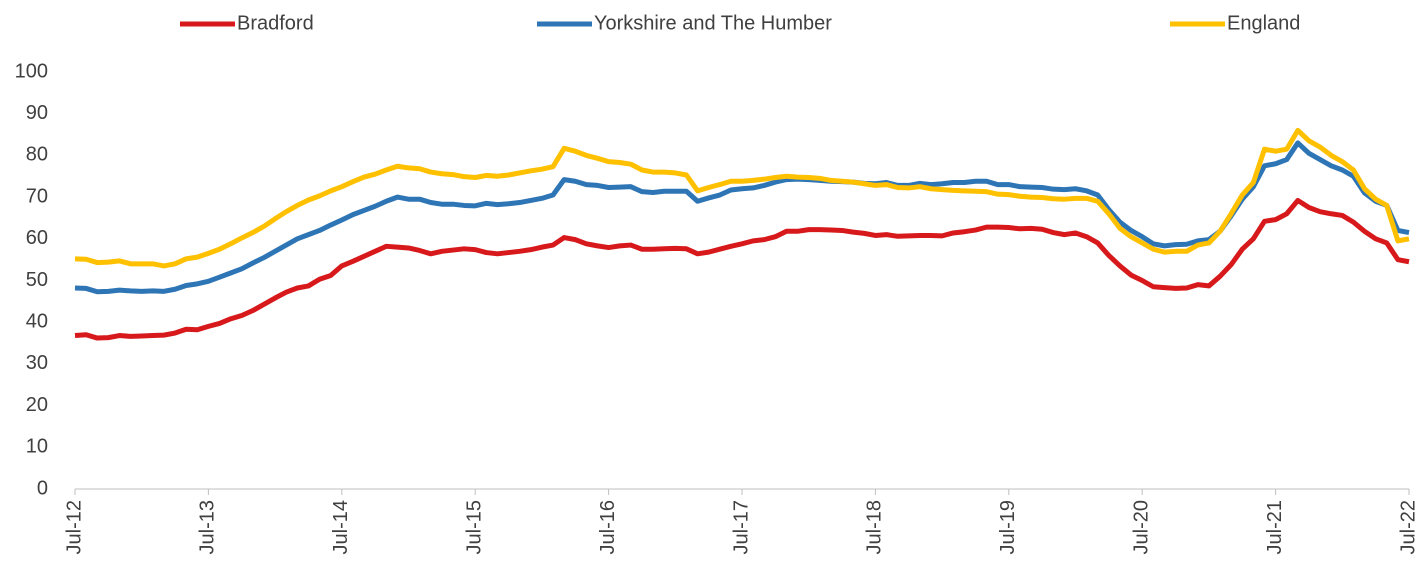 The width and height of the screenshot is (1421, 567). I want to click on y-tick-label: 60, so click(37, 238).